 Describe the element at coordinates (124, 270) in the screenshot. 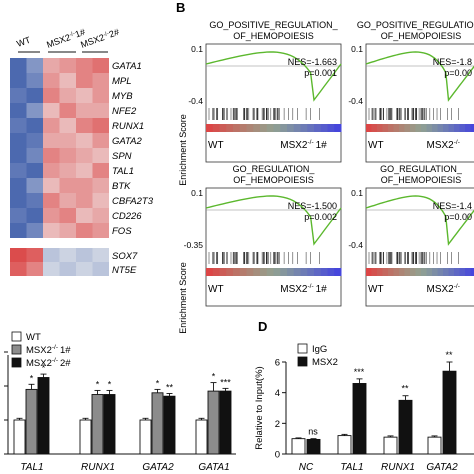

I see `gene-label: NT5E` at that location.